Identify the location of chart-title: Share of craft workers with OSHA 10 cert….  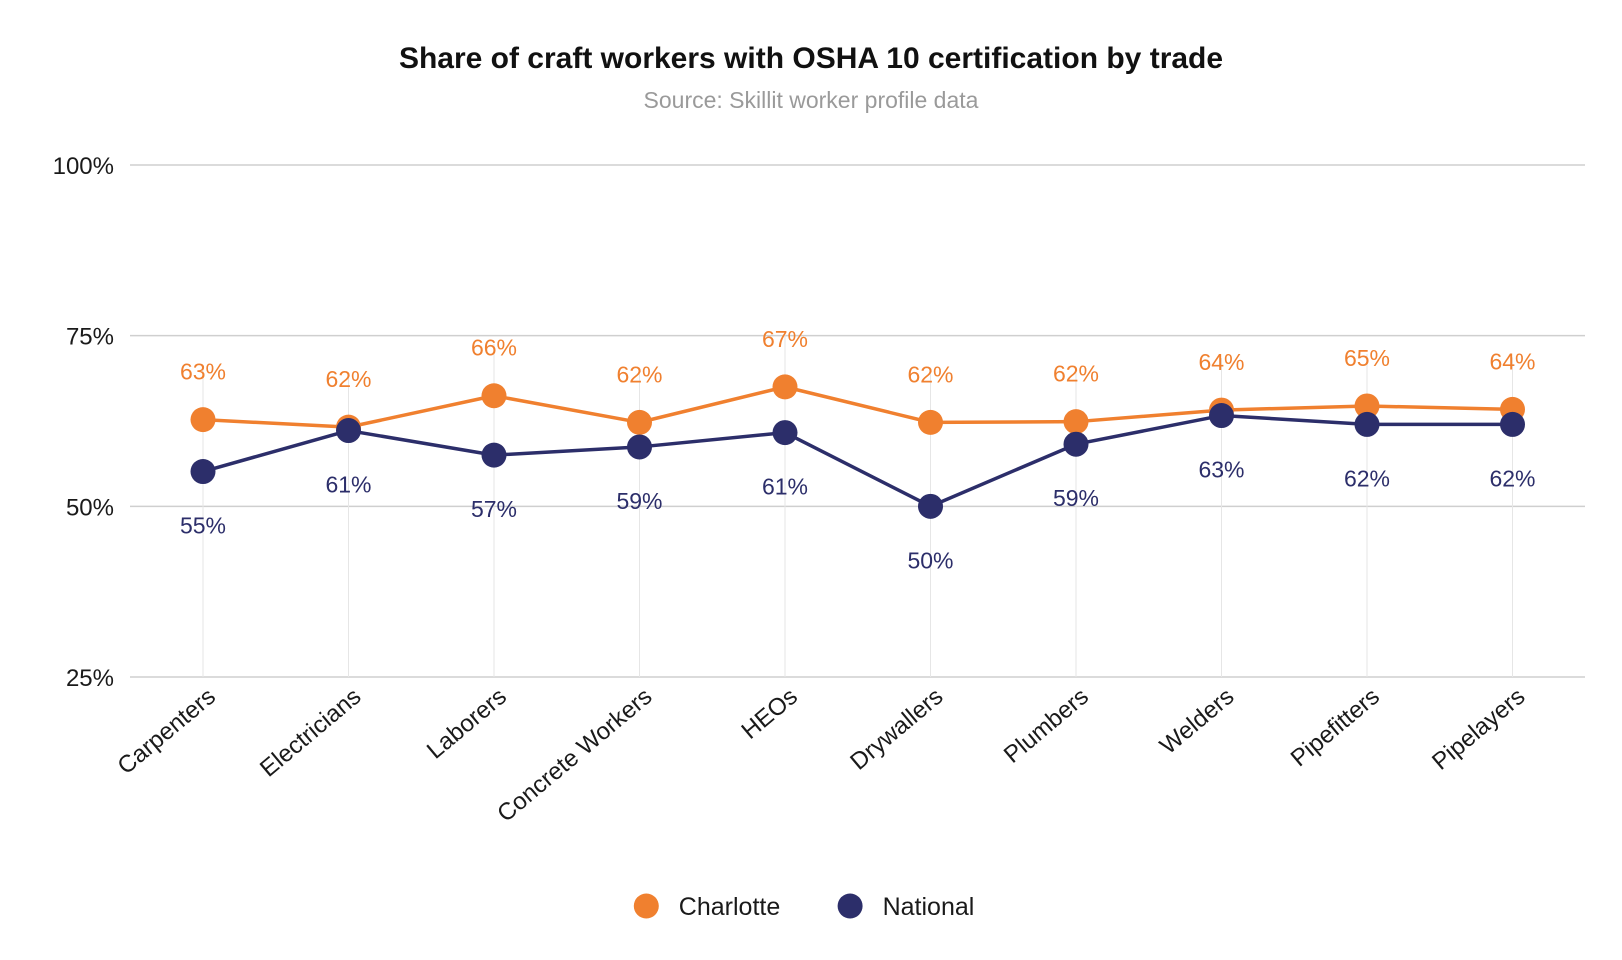
(811, 58).